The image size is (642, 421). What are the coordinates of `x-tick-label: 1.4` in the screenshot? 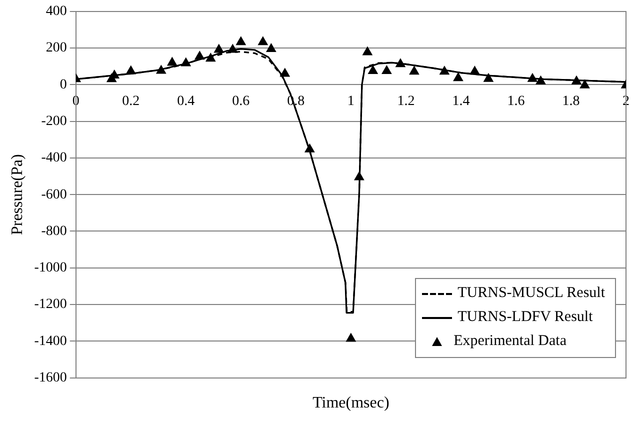 It's located at (461, 101).